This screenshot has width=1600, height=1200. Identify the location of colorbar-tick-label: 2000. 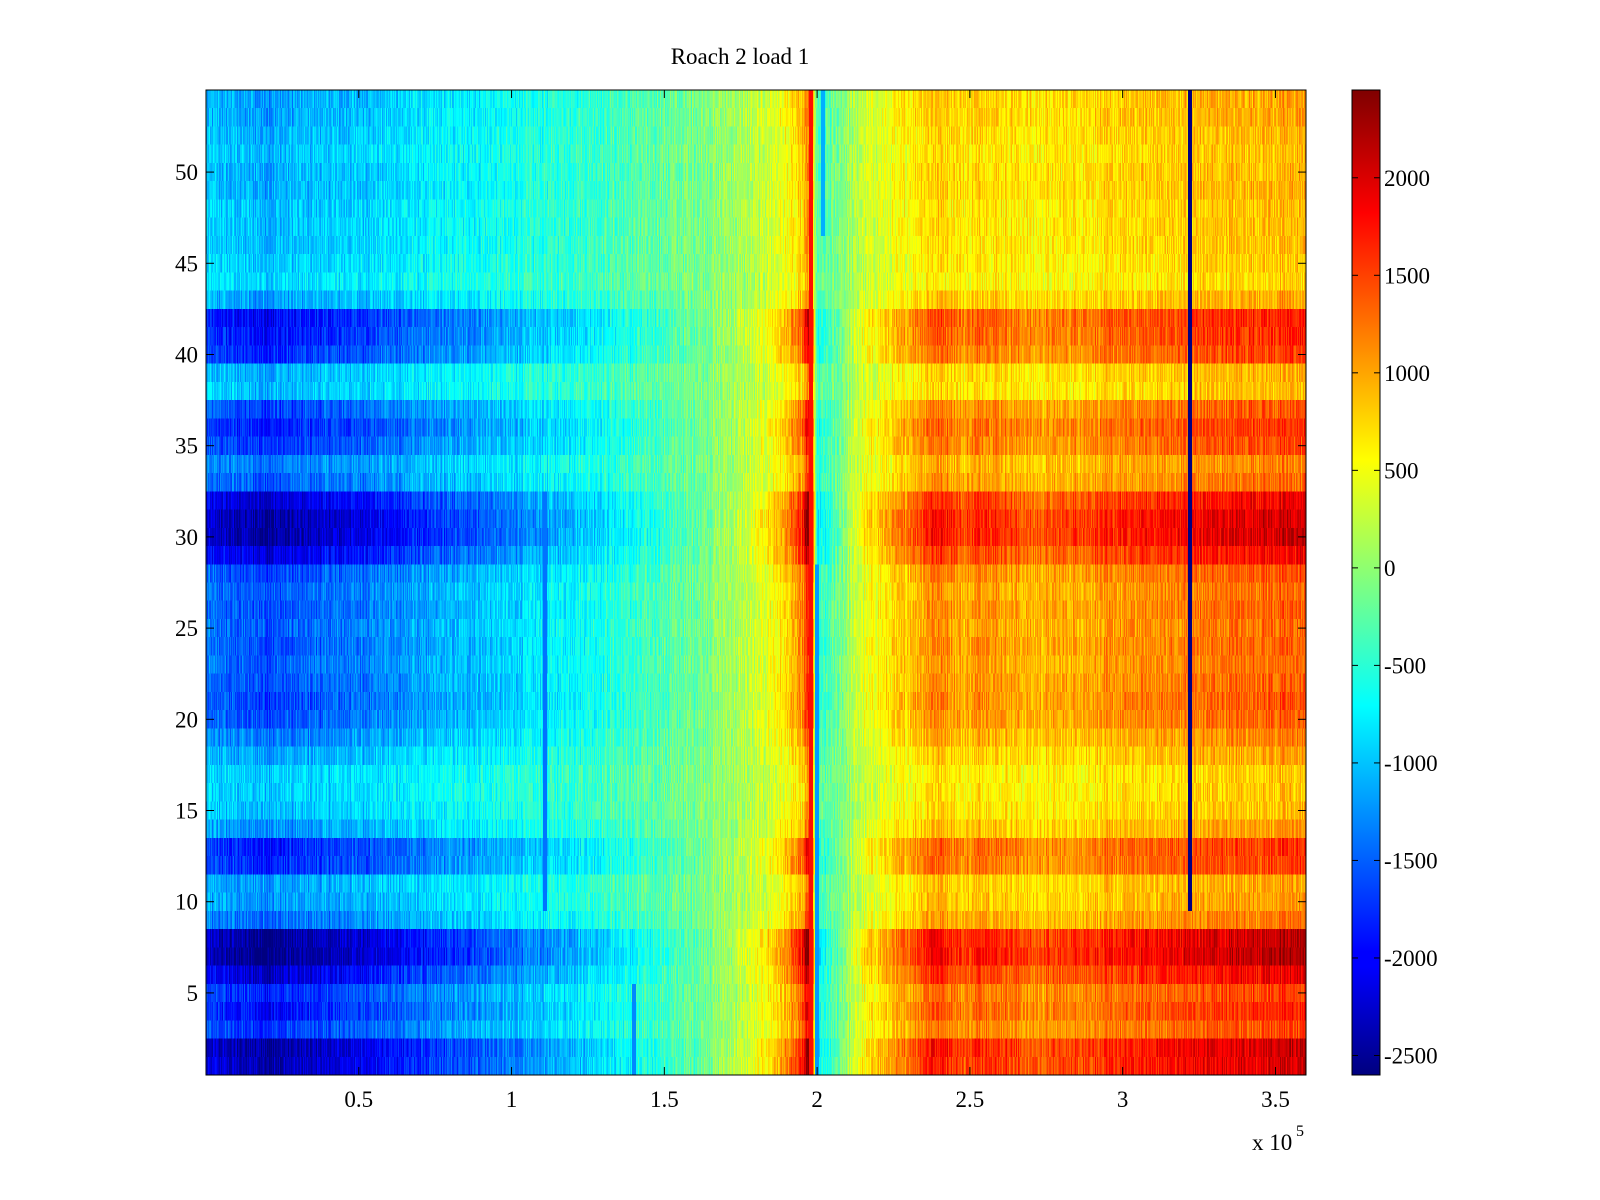
(1407, 178).